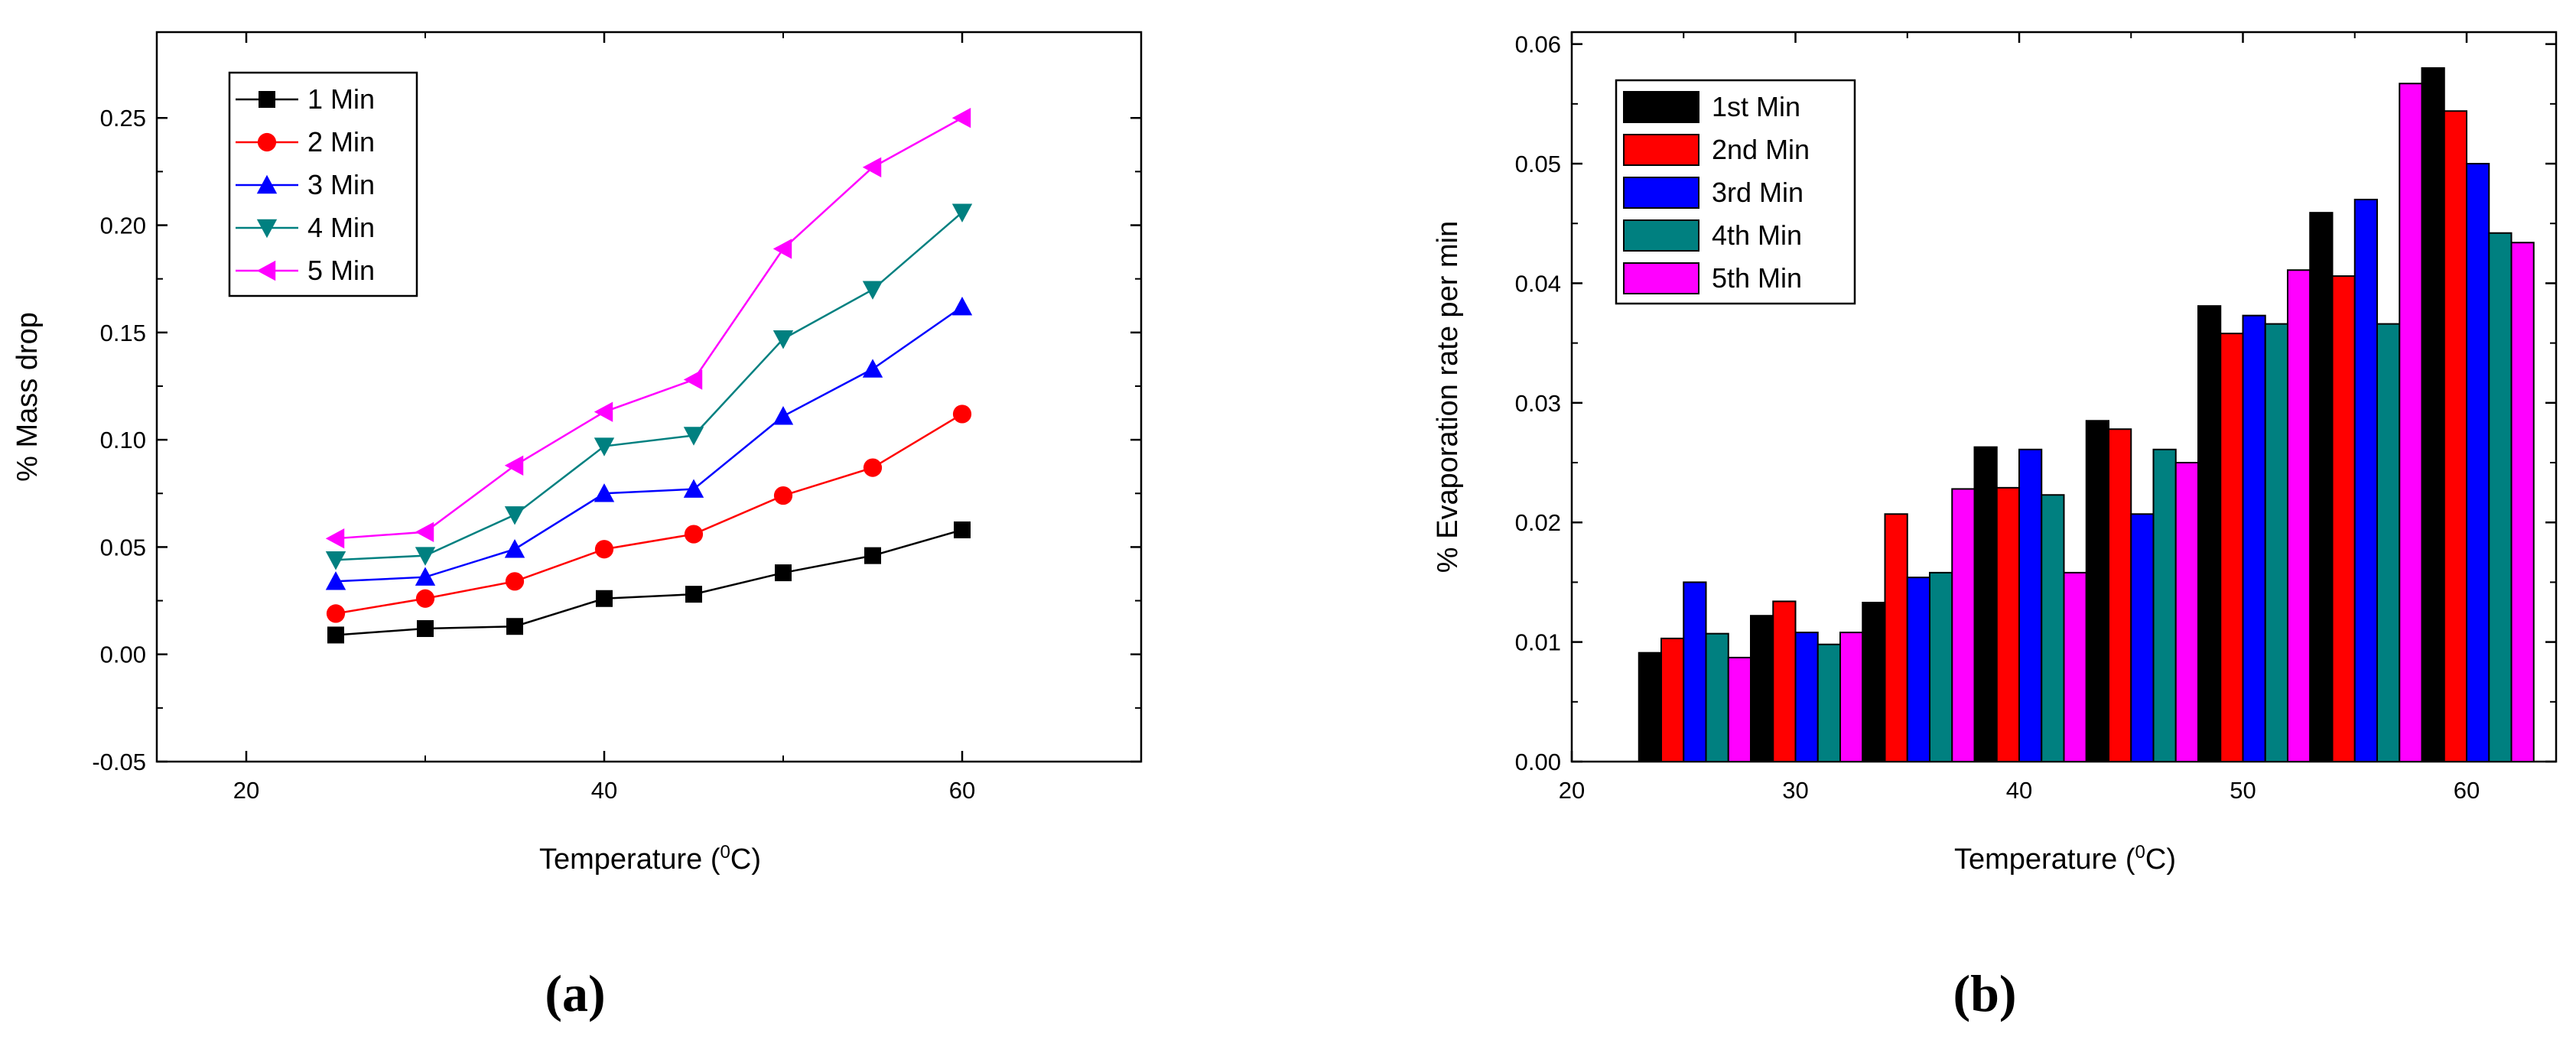  What do you see at coordinates (962, 791) in the screenshot?
I see `x-tick-label: 60` at bounding box center [962, 791].